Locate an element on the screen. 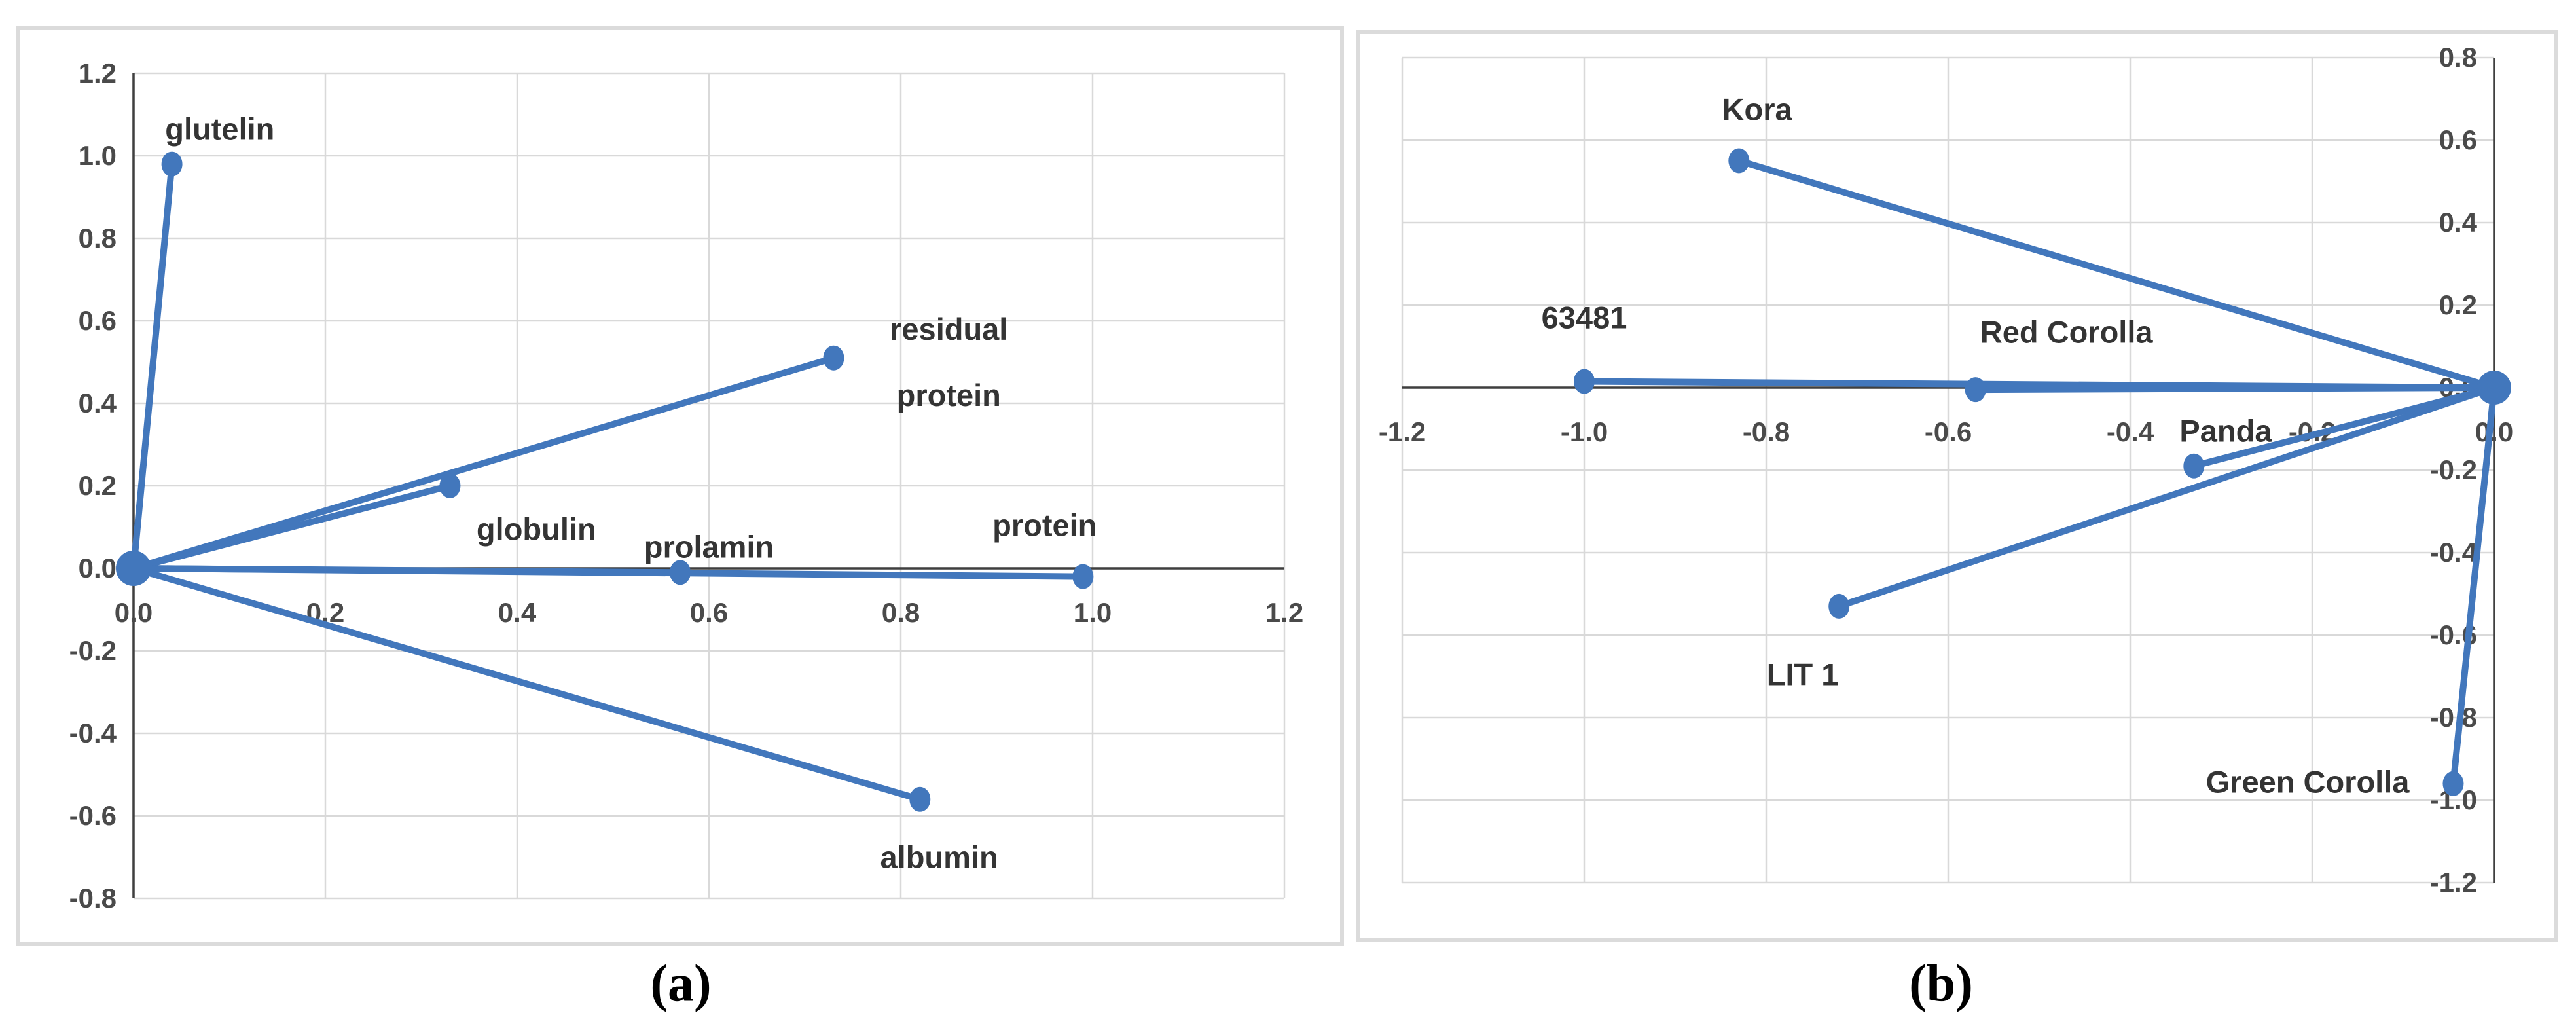 The image size is (2576, 1028). y-tick-label-a-4: 0.4 is located at coordinates (97, 403).